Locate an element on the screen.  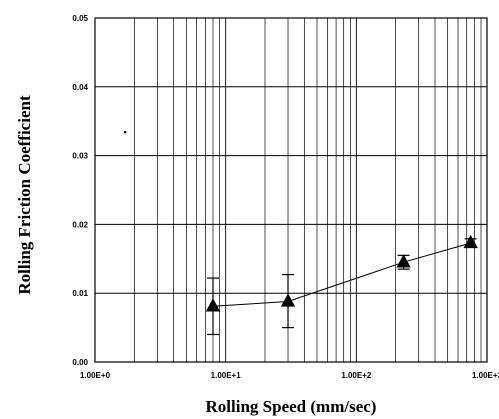
x-tick-label: 1.00E+0 is located at coordinates (95, 375).